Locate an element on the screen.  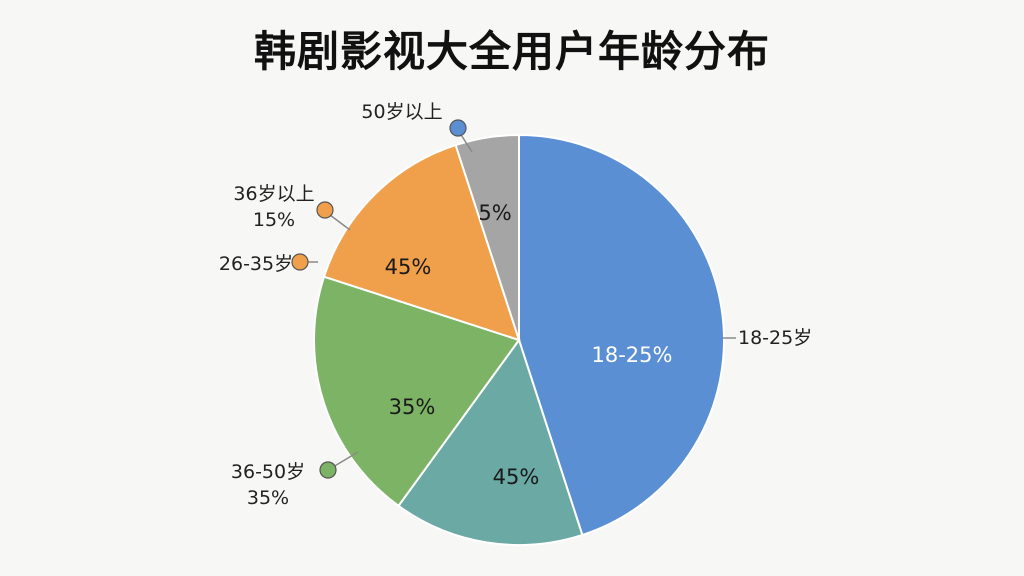
callout-marker-c5 is located at coordinates (328, 470).